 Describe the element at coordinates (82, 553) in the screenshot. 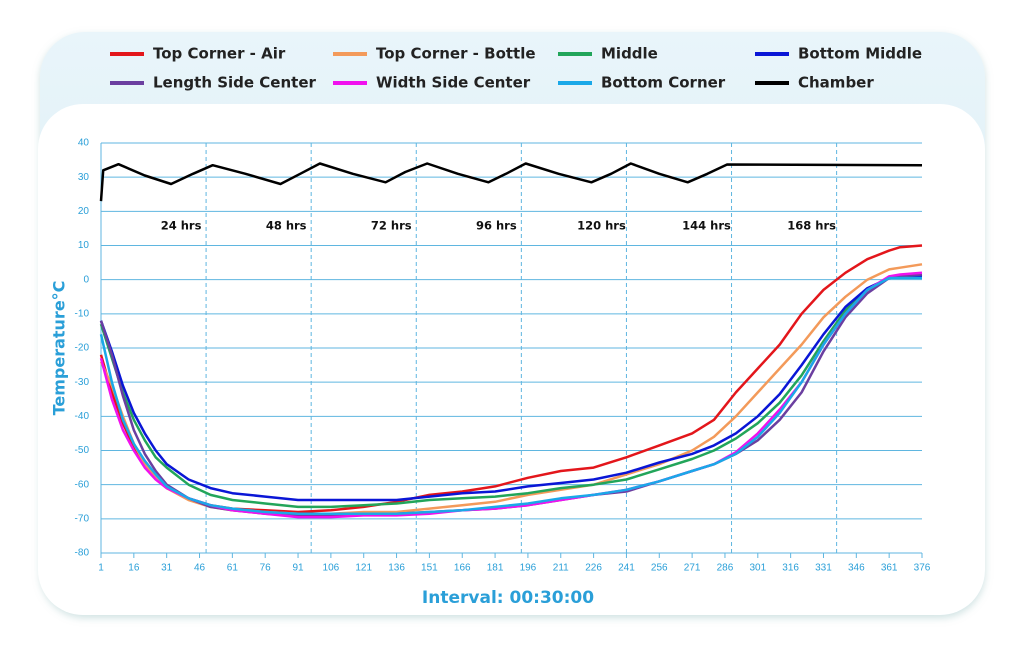

I see `y-tick-label: -80` at that location.